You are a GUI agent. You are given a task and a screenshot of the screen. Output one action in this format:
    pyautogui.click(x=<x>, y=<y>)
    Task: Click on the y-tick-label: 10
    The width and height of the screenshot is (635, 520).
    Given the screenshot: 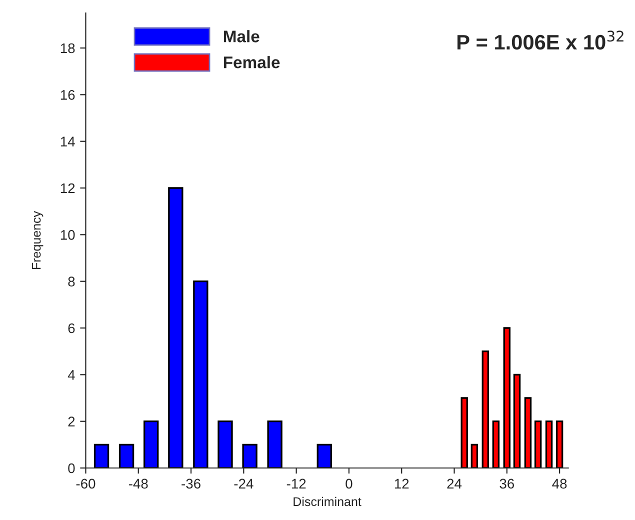 What is the action you would take?
    pyautogui.click(x=67, y=235)
    